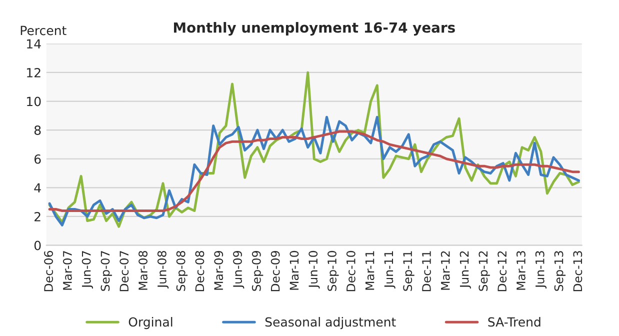 The image size is (619, 336). I want to click on y-axis-title: Percent, so click(43, 31).